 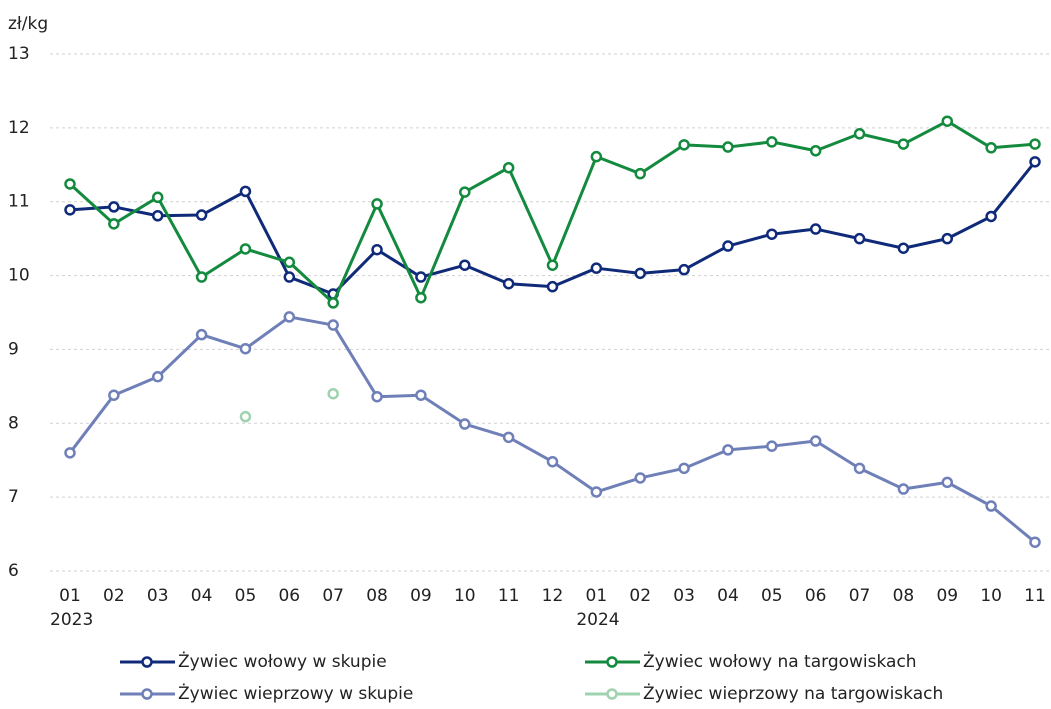 I want to click on y-tick-label: 7, so click(x=13, y=497).